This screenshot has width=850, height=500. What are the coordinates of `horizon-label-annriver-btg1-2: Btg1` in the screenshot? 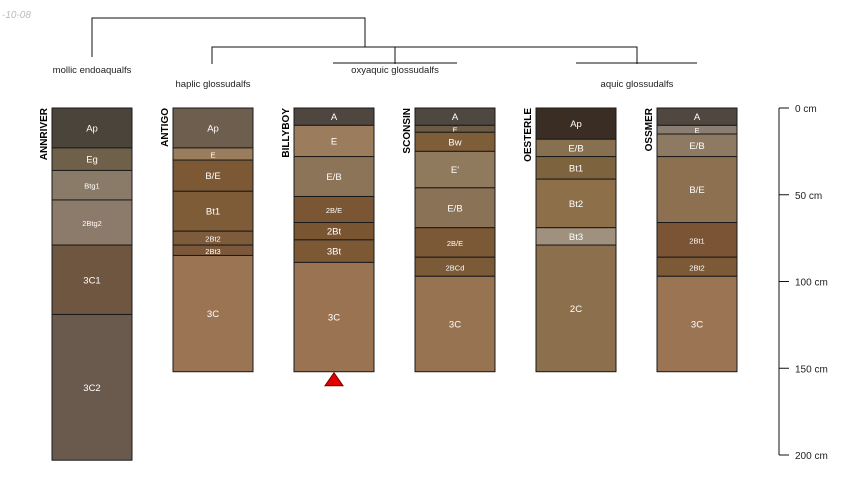 It's located at (91, 186).